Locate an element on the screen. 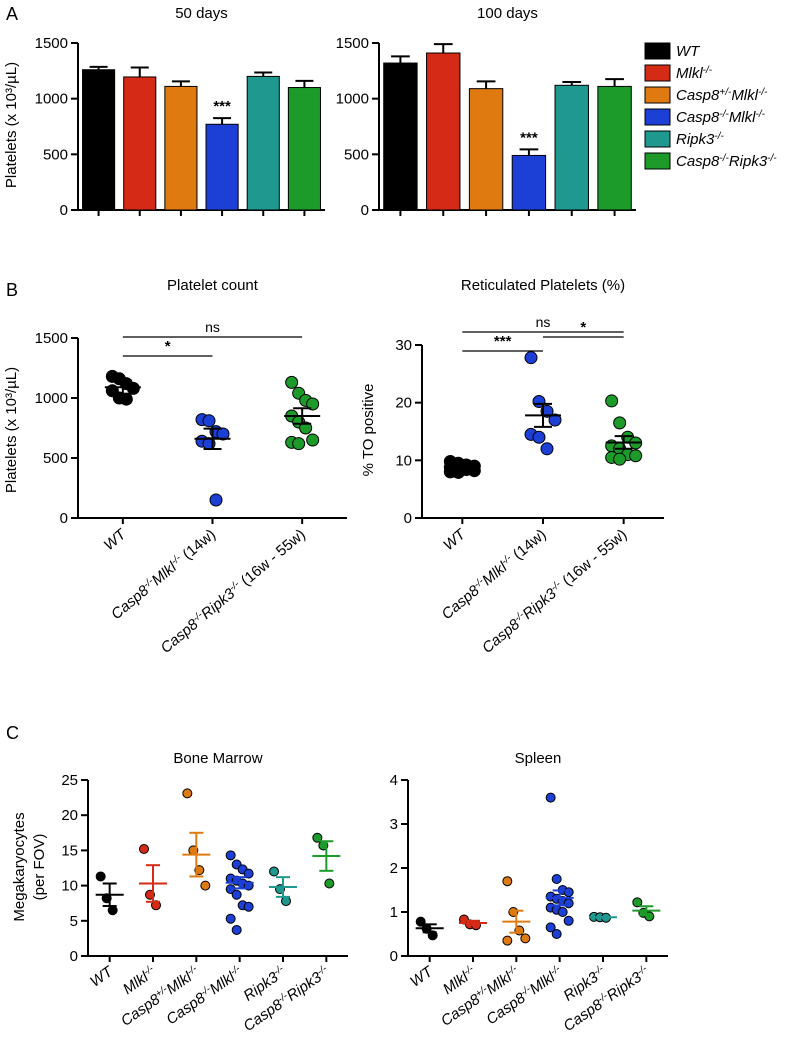 The image size is (790, 1050). bar-Casp8_Ripk3 is located at coordinates (304, 149).